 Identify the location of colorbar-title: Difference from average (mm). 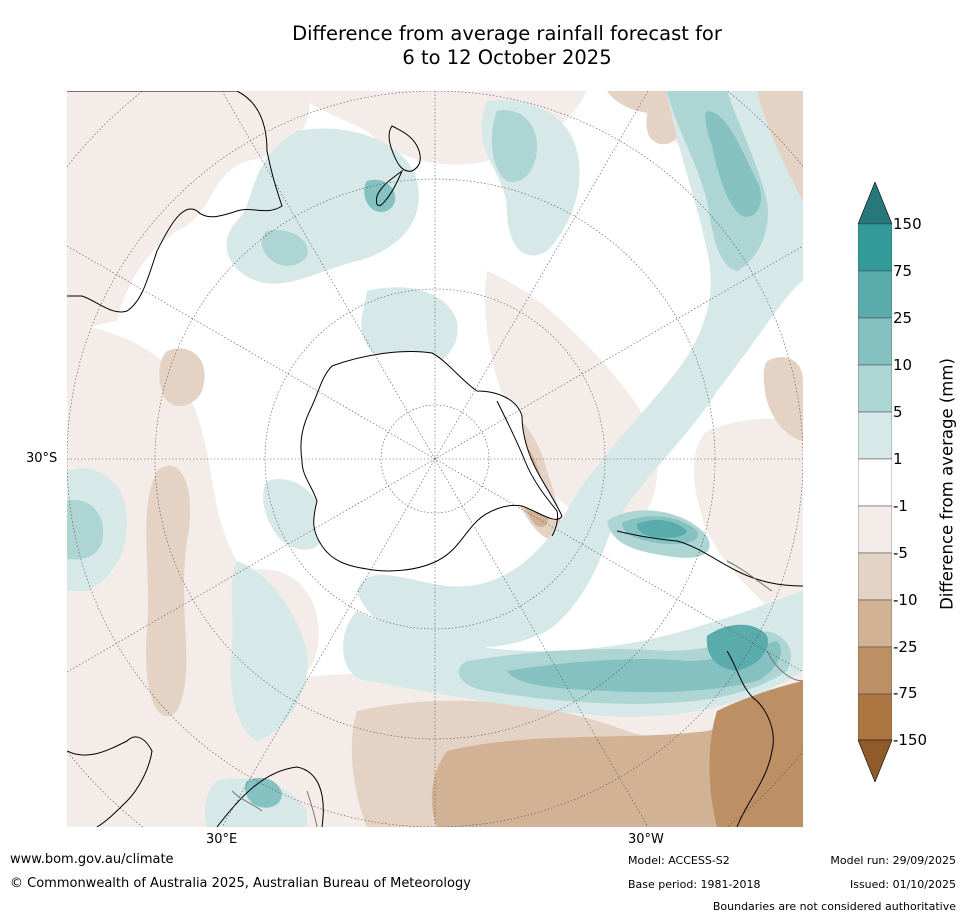
(947, 484).